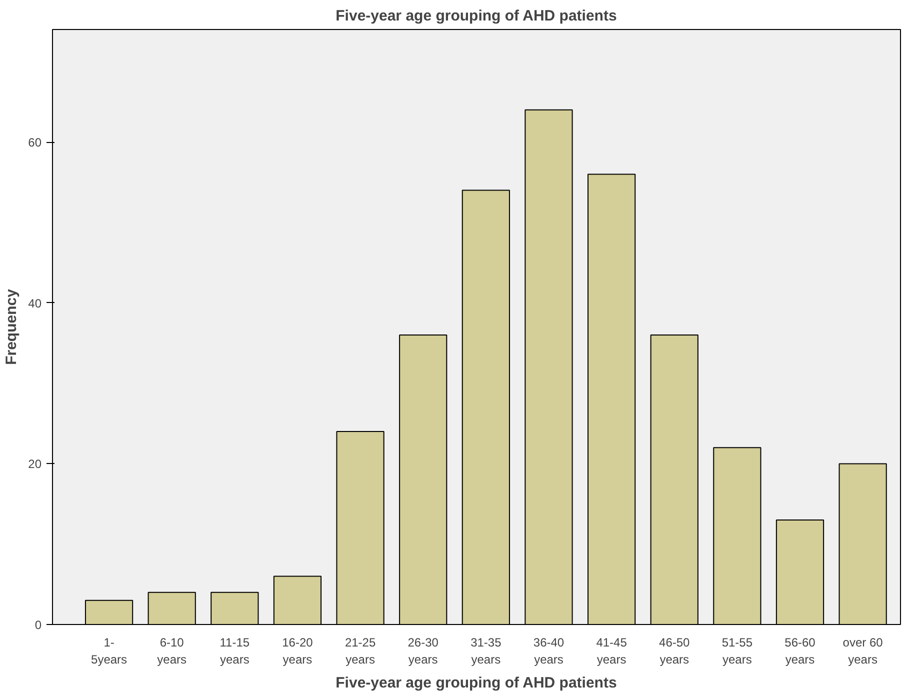  What do you see at coordinates (35, 143) in the screenshot?
I see `y-tick-label: 60` at bounding box center [35, 143].